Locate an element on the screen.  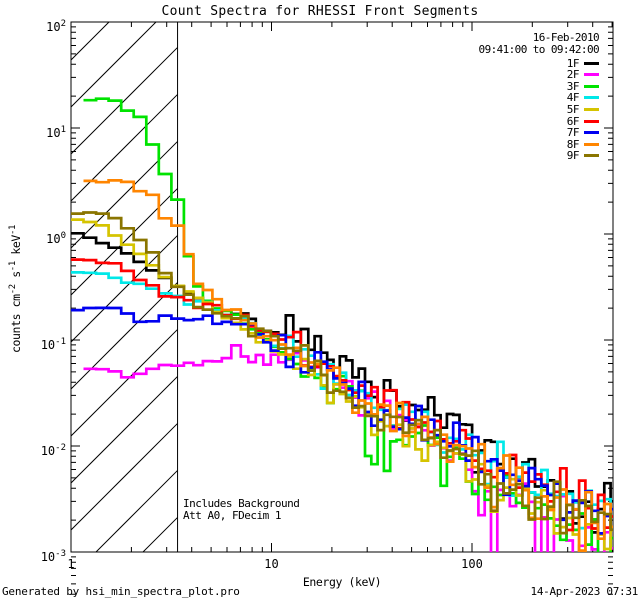
x-tick-label-10: 10 is located at coordinates (271, 564).